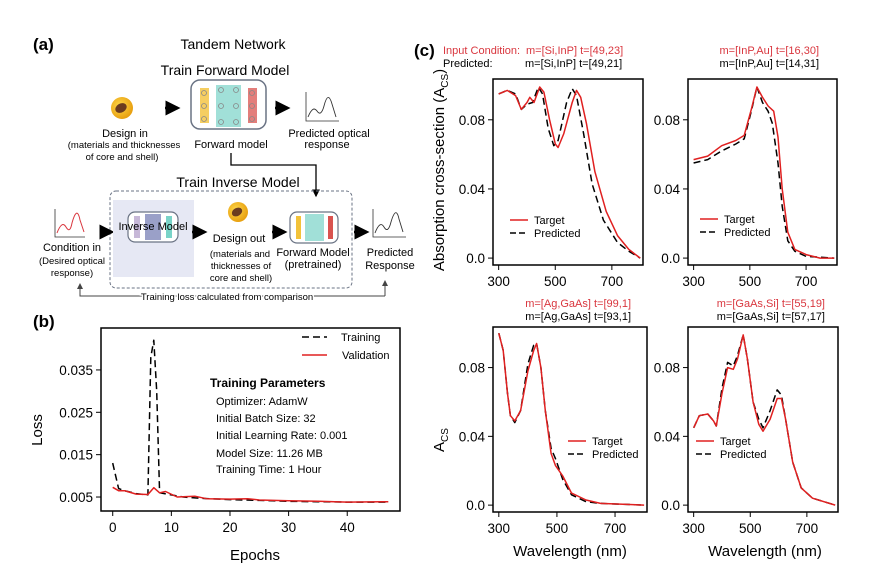 This screenshot has width=885, height=577. I want to click on spectrum-plot-icon, so click(389, 223).